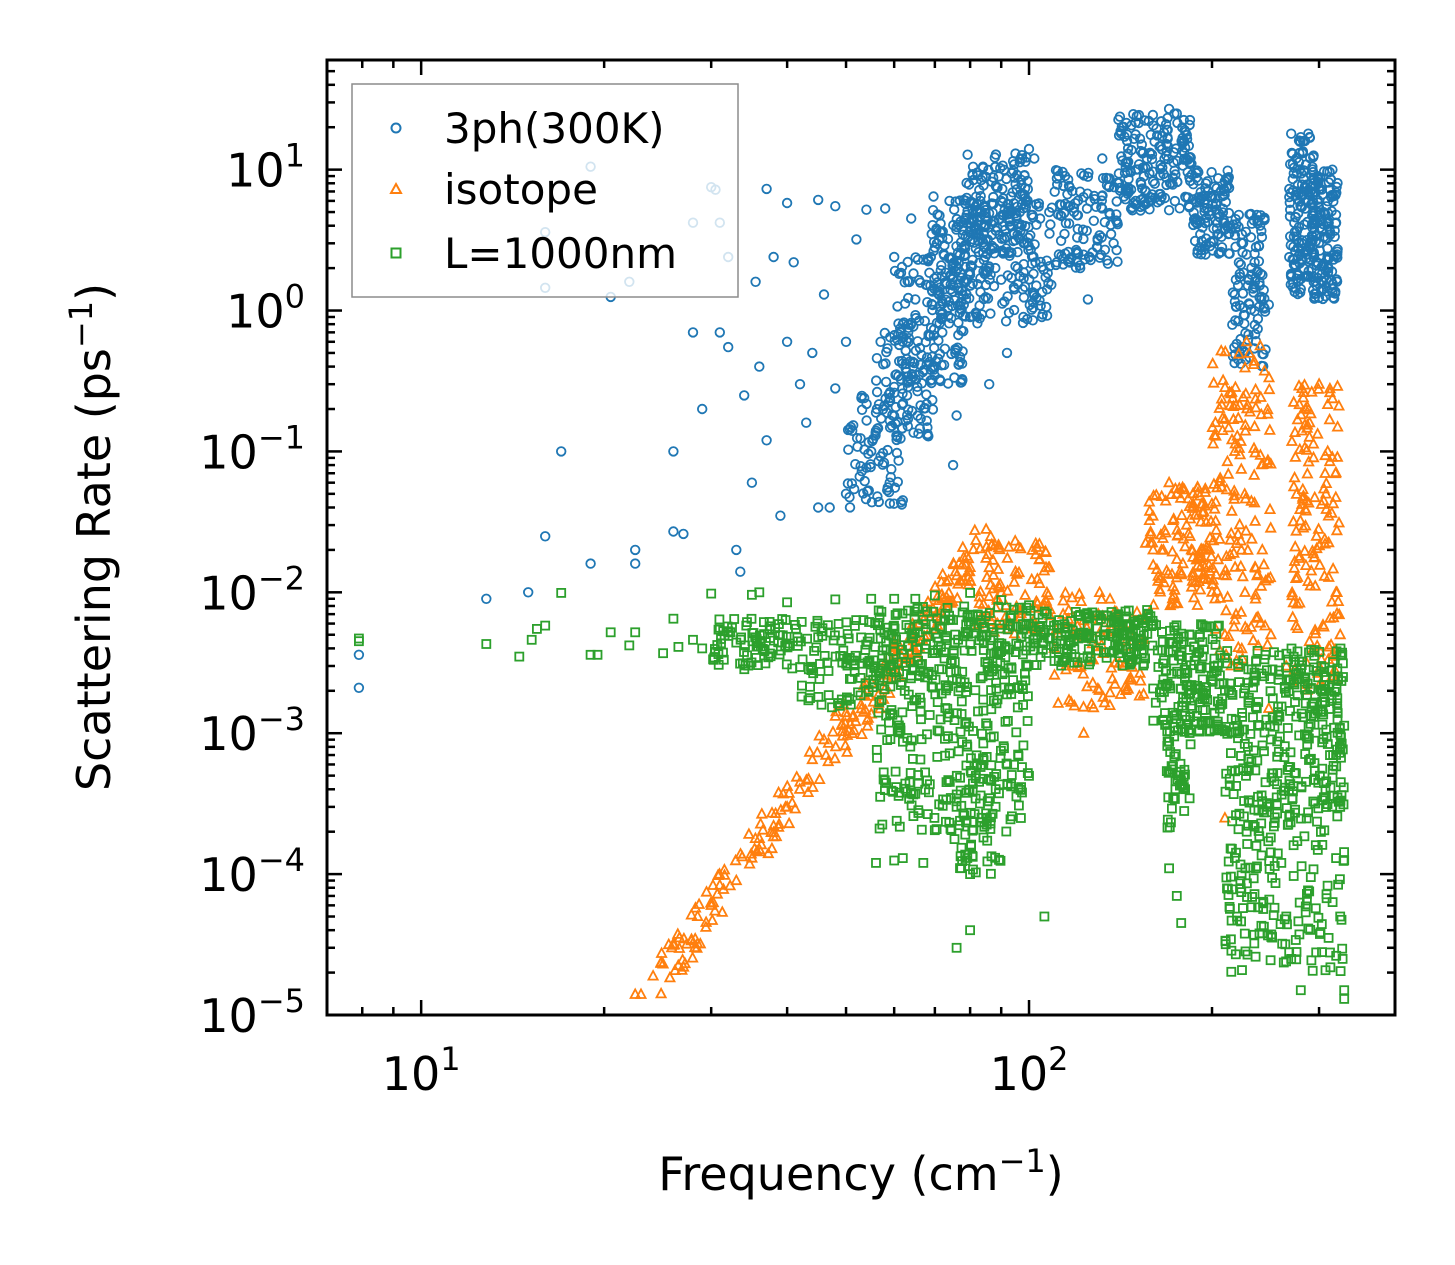 This screenshot has width=1455, height=1265. I want to click on legend-box, so click(545, 190).